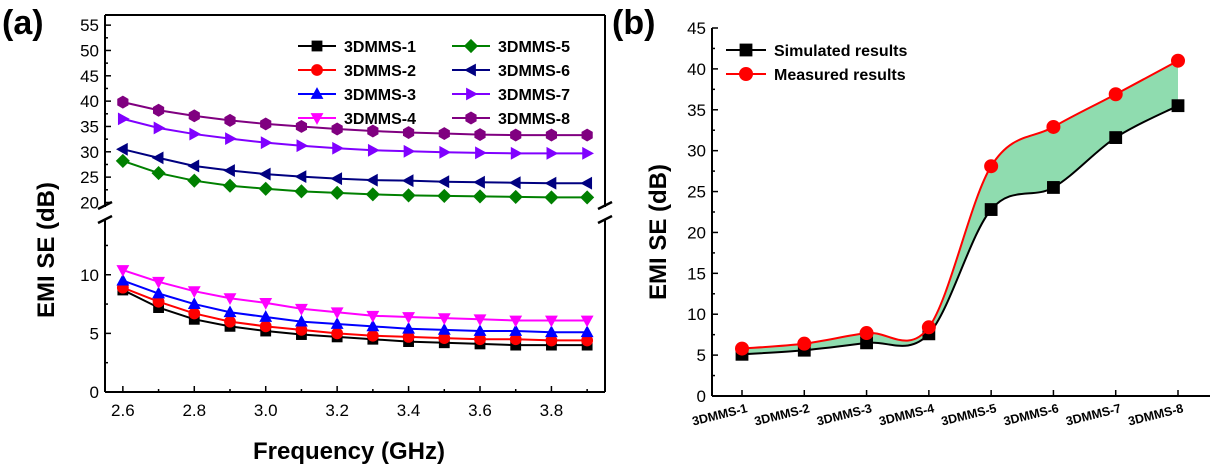  I want to click on legend-label-3DMMS-5: 3DMMS-5, so click(534, 47).